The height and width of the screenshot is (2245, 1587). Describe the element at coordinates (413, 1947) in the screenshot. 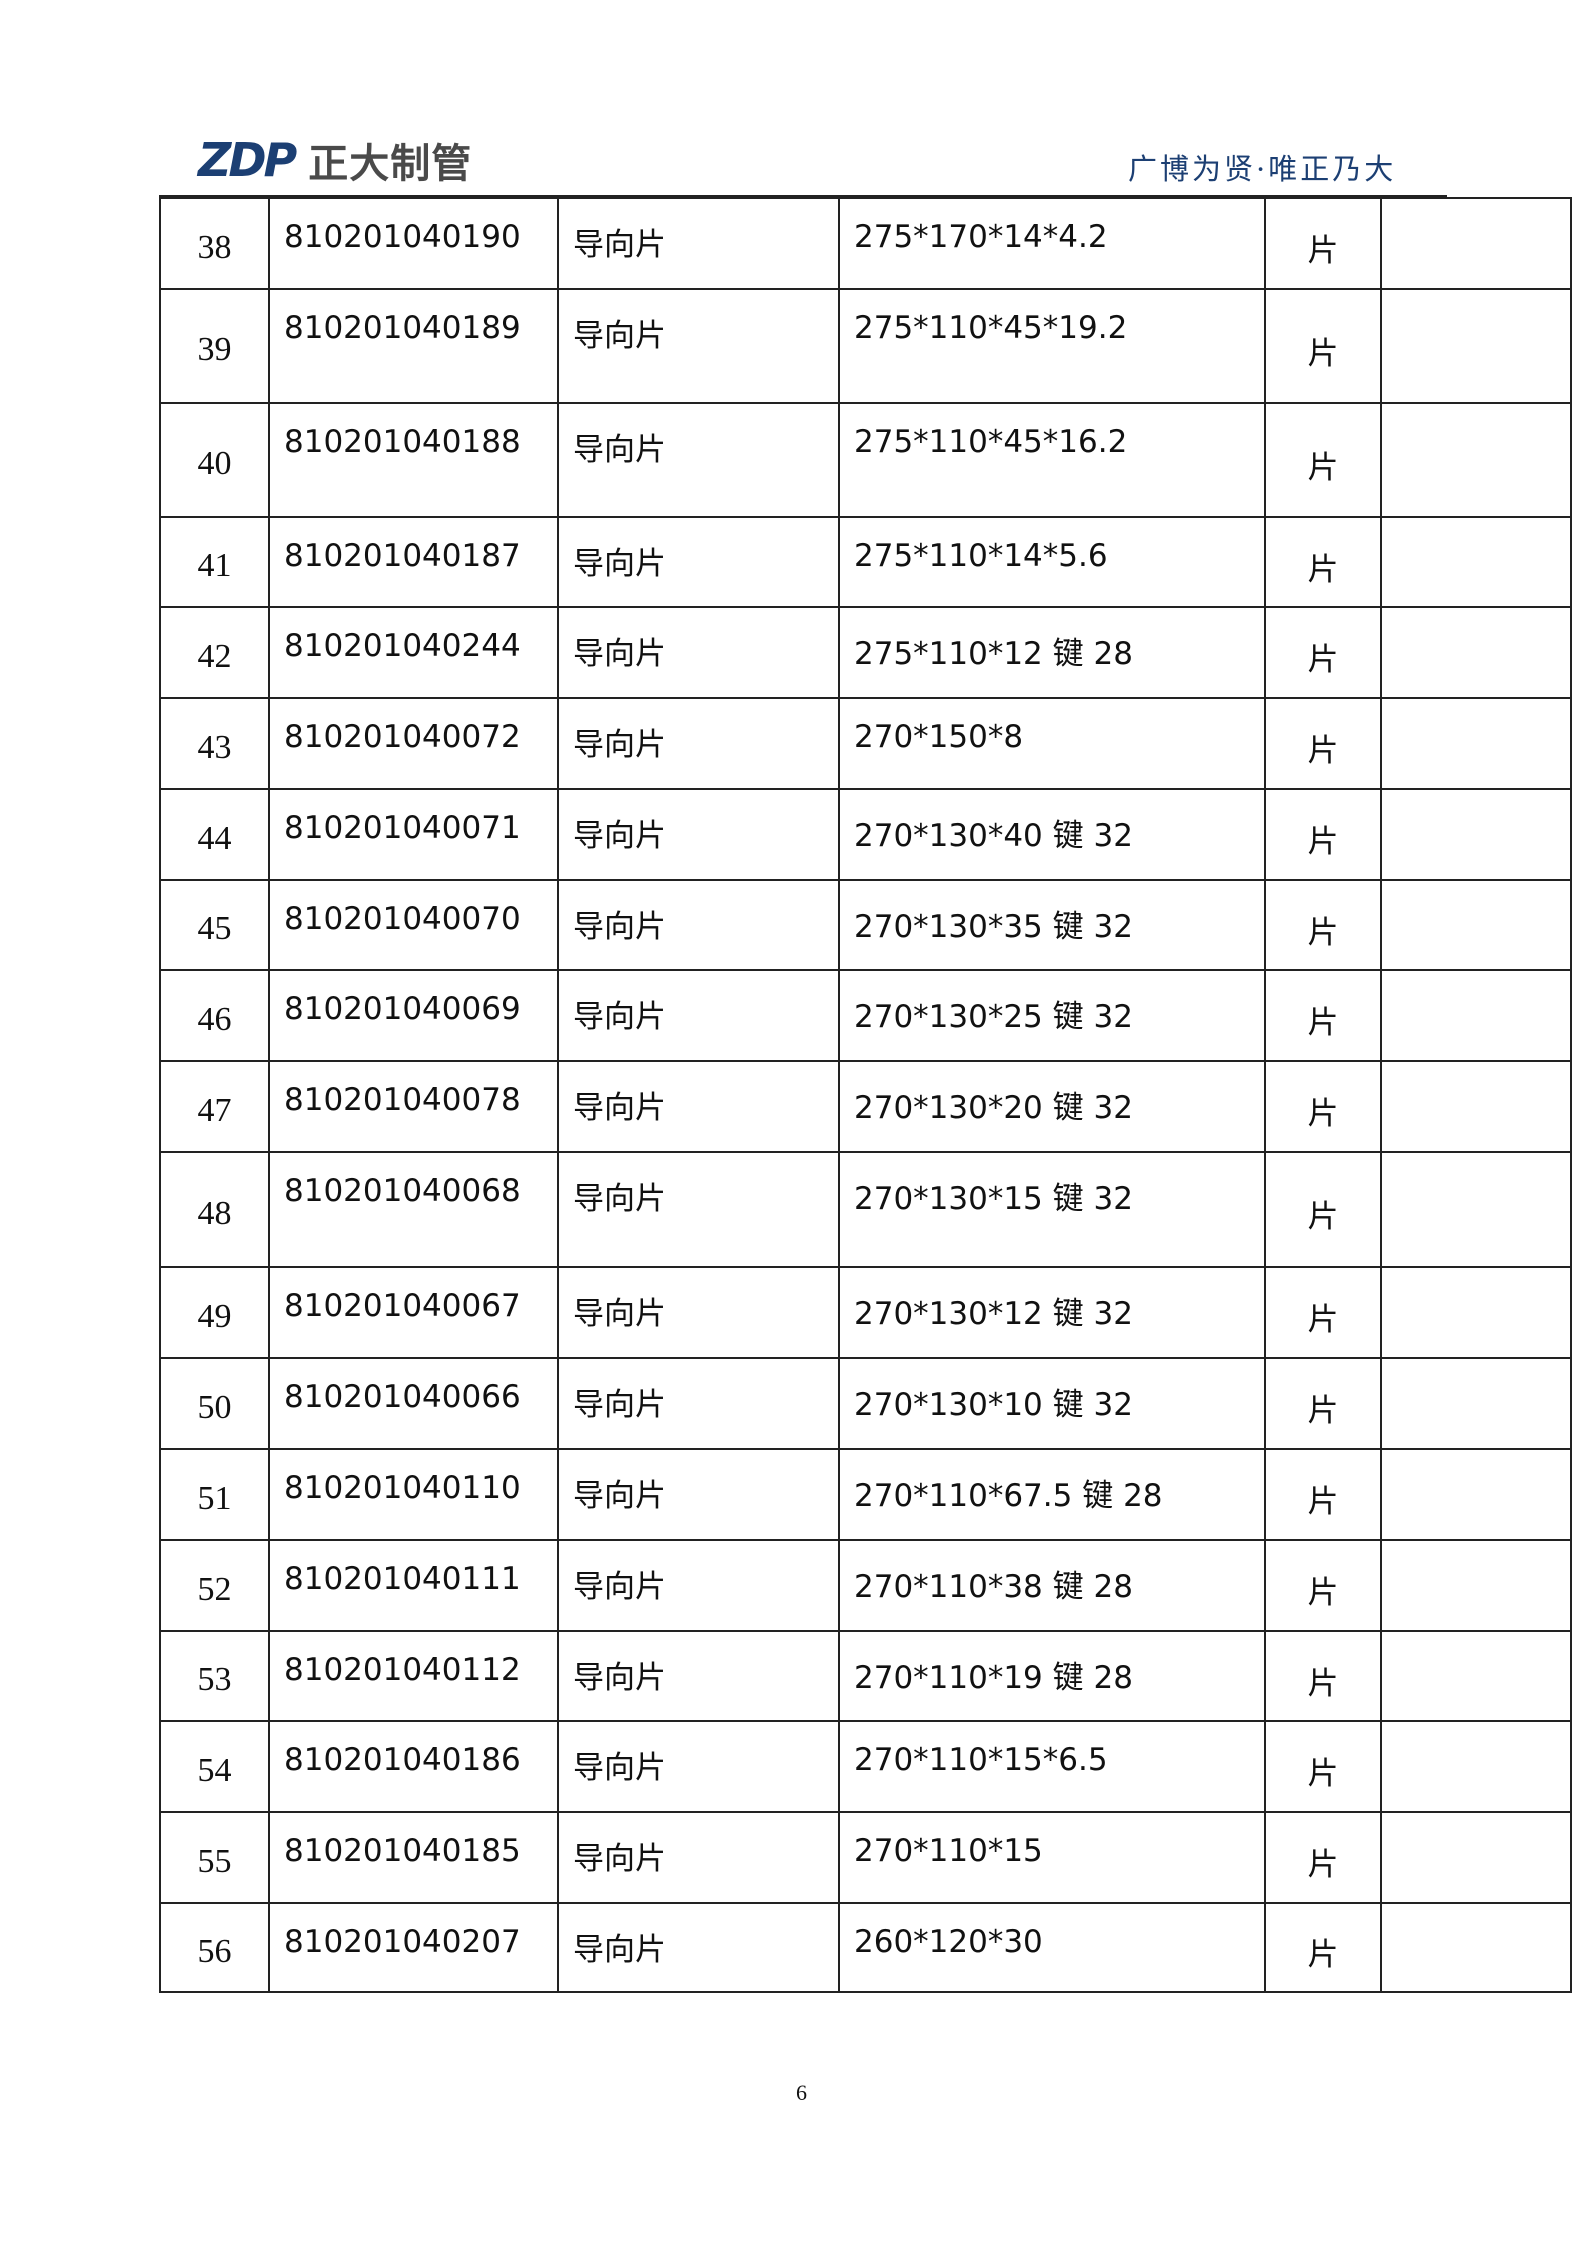

I see `cell-code: 810201040207` at that location.